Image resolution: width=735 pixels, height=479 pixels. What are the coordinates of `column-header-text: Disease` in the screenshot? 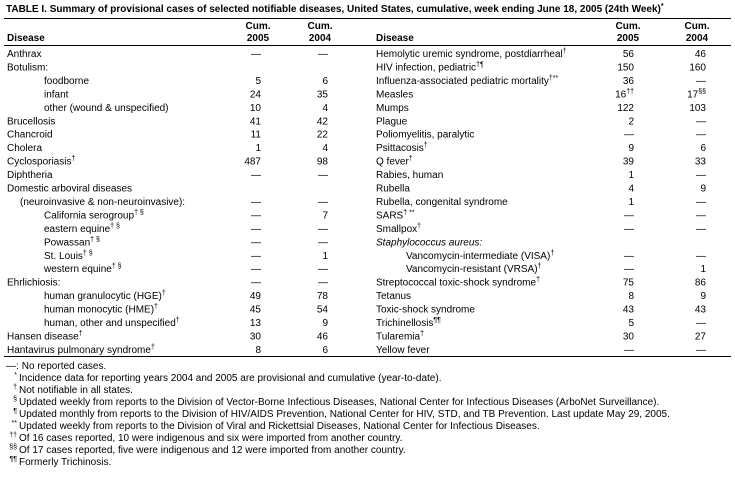 It's located at (395, 38).